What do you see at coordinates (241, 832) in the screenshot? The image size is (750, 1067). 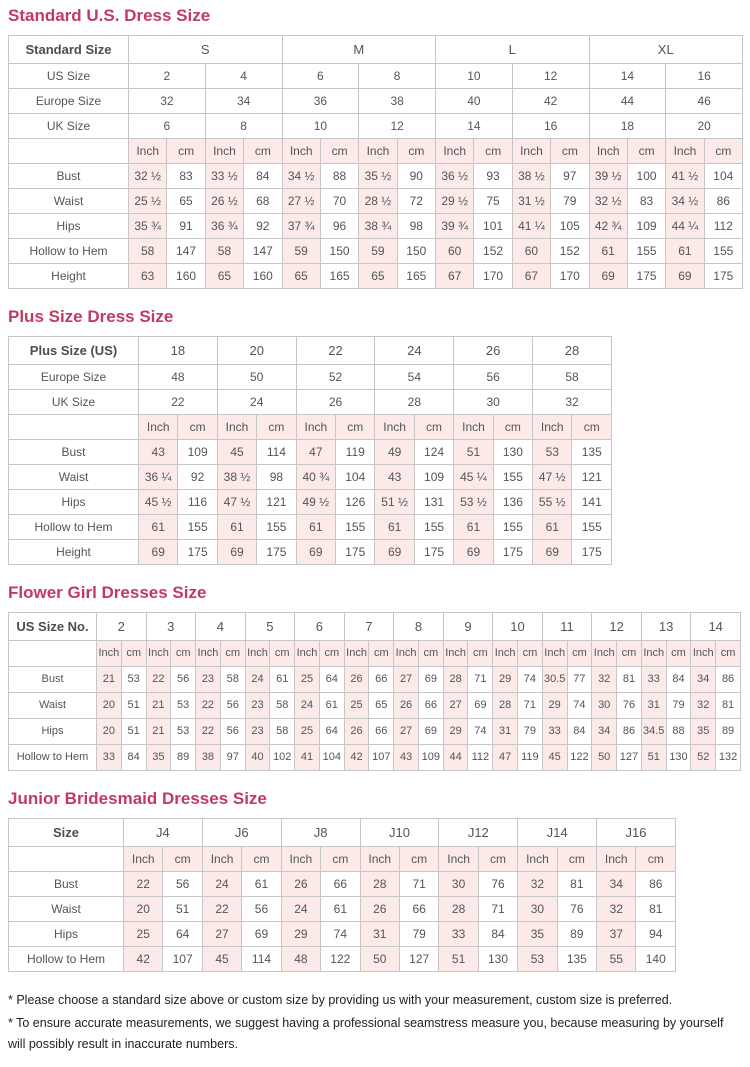 I see `size-header-cell: J6` at bounding box center [241, 832].